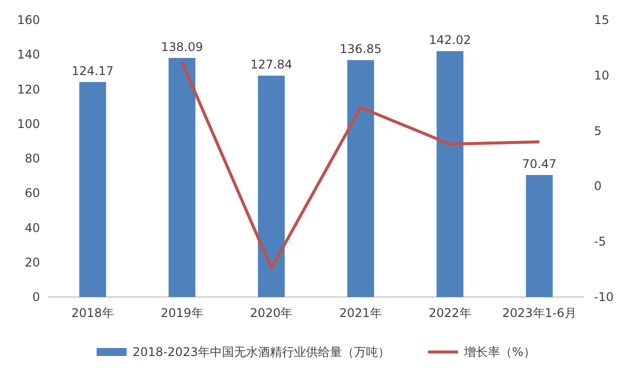  Describe the element at coordinates (361, 49) in the screenshot. I see `data-label: 136.85` at that location.